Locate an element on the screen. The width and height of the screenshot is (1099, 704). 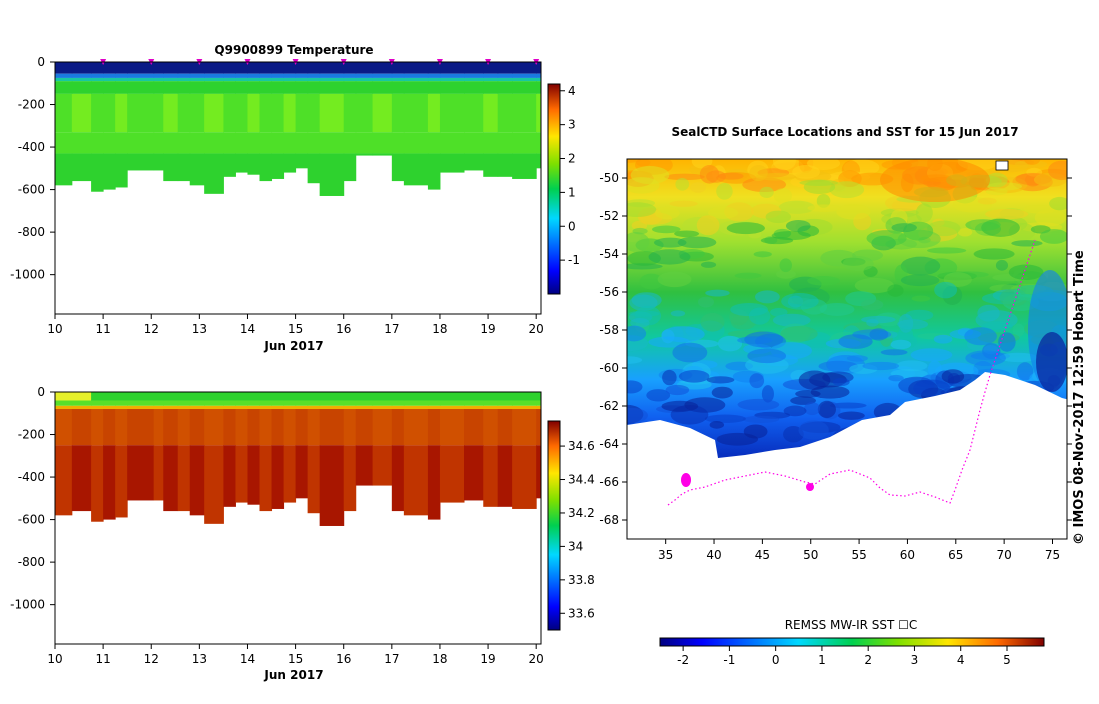
lat-tick-label: -62 is located at coordinates (609, 406).